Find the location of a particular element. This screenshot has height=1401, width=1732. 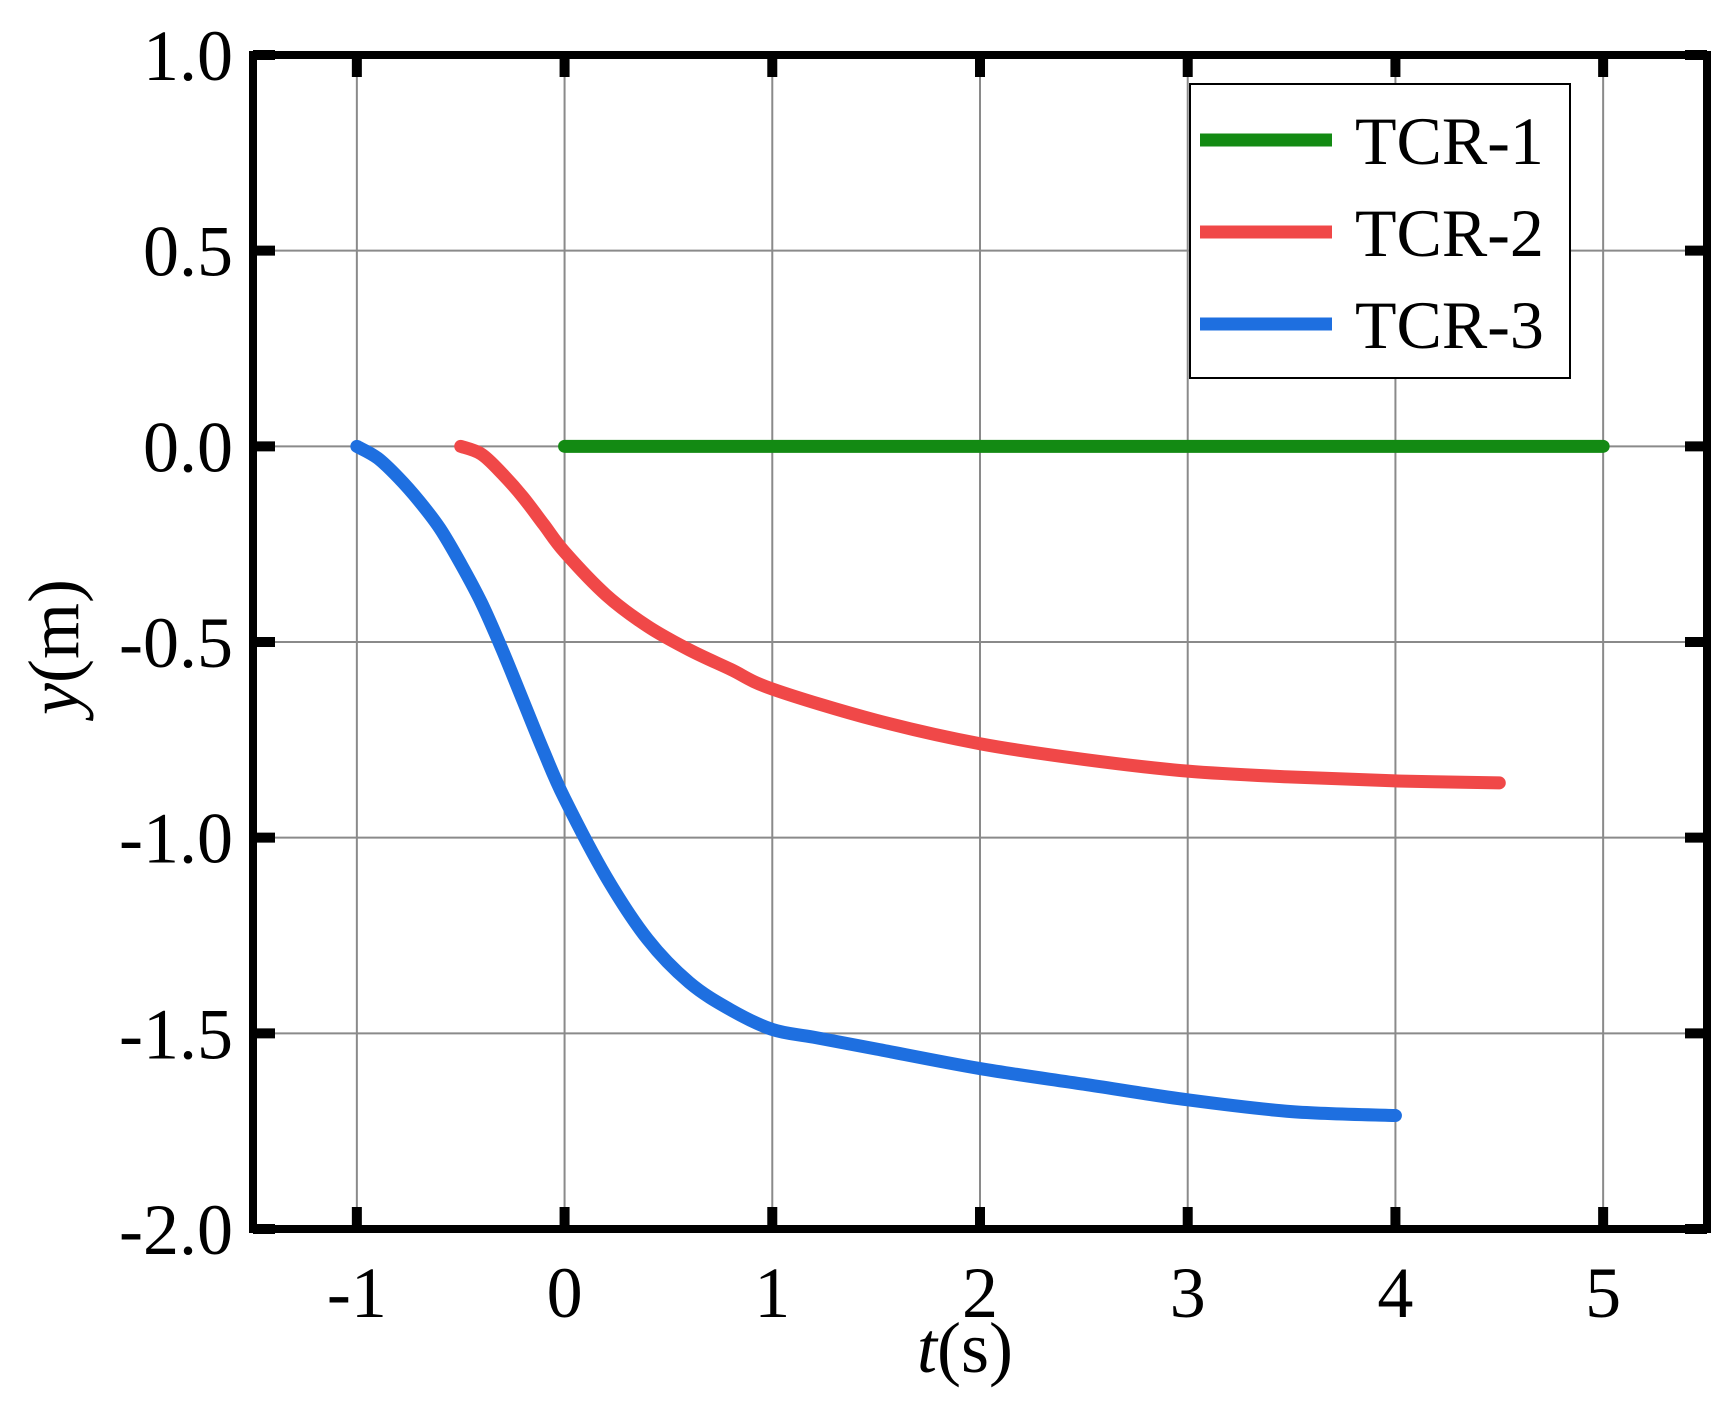

y-tick-label: -2.0 is located at coordinates (176, 1230).